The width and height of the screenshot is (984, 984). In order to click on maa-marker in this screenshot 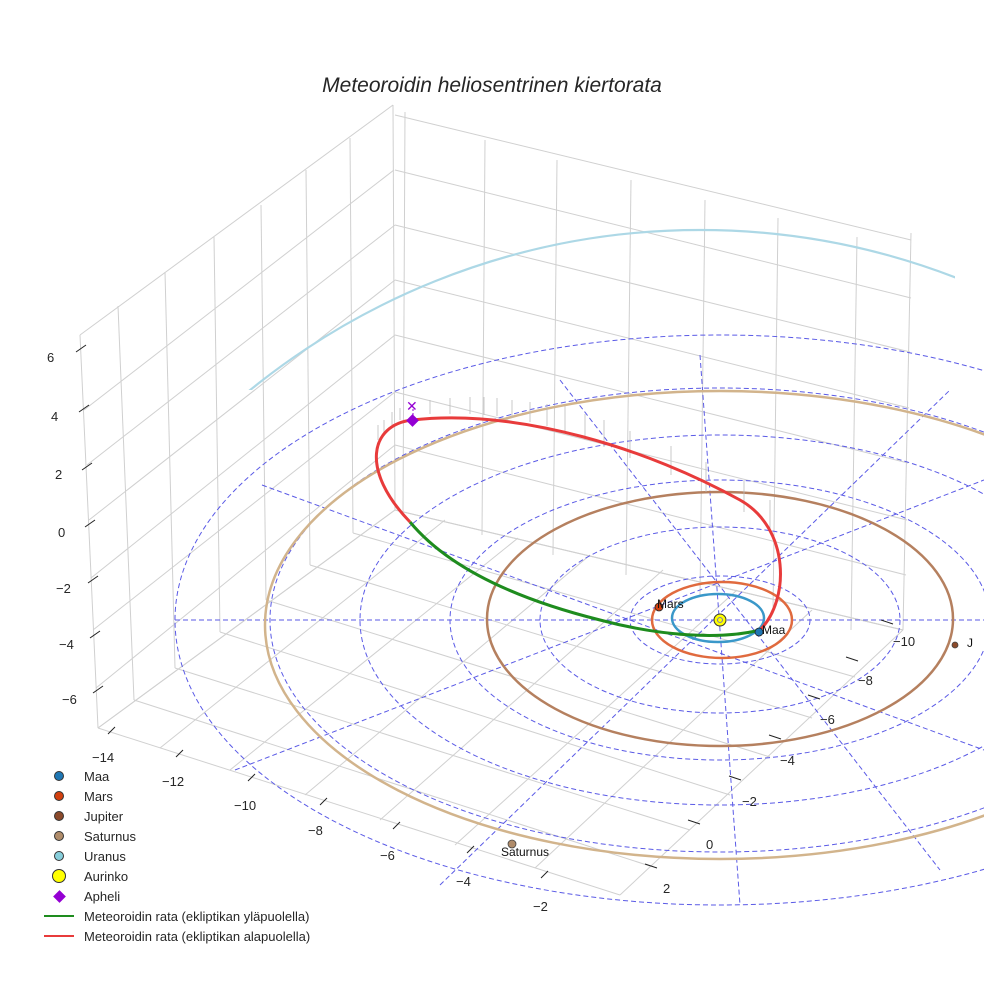, I will do `click(759, 632)`.